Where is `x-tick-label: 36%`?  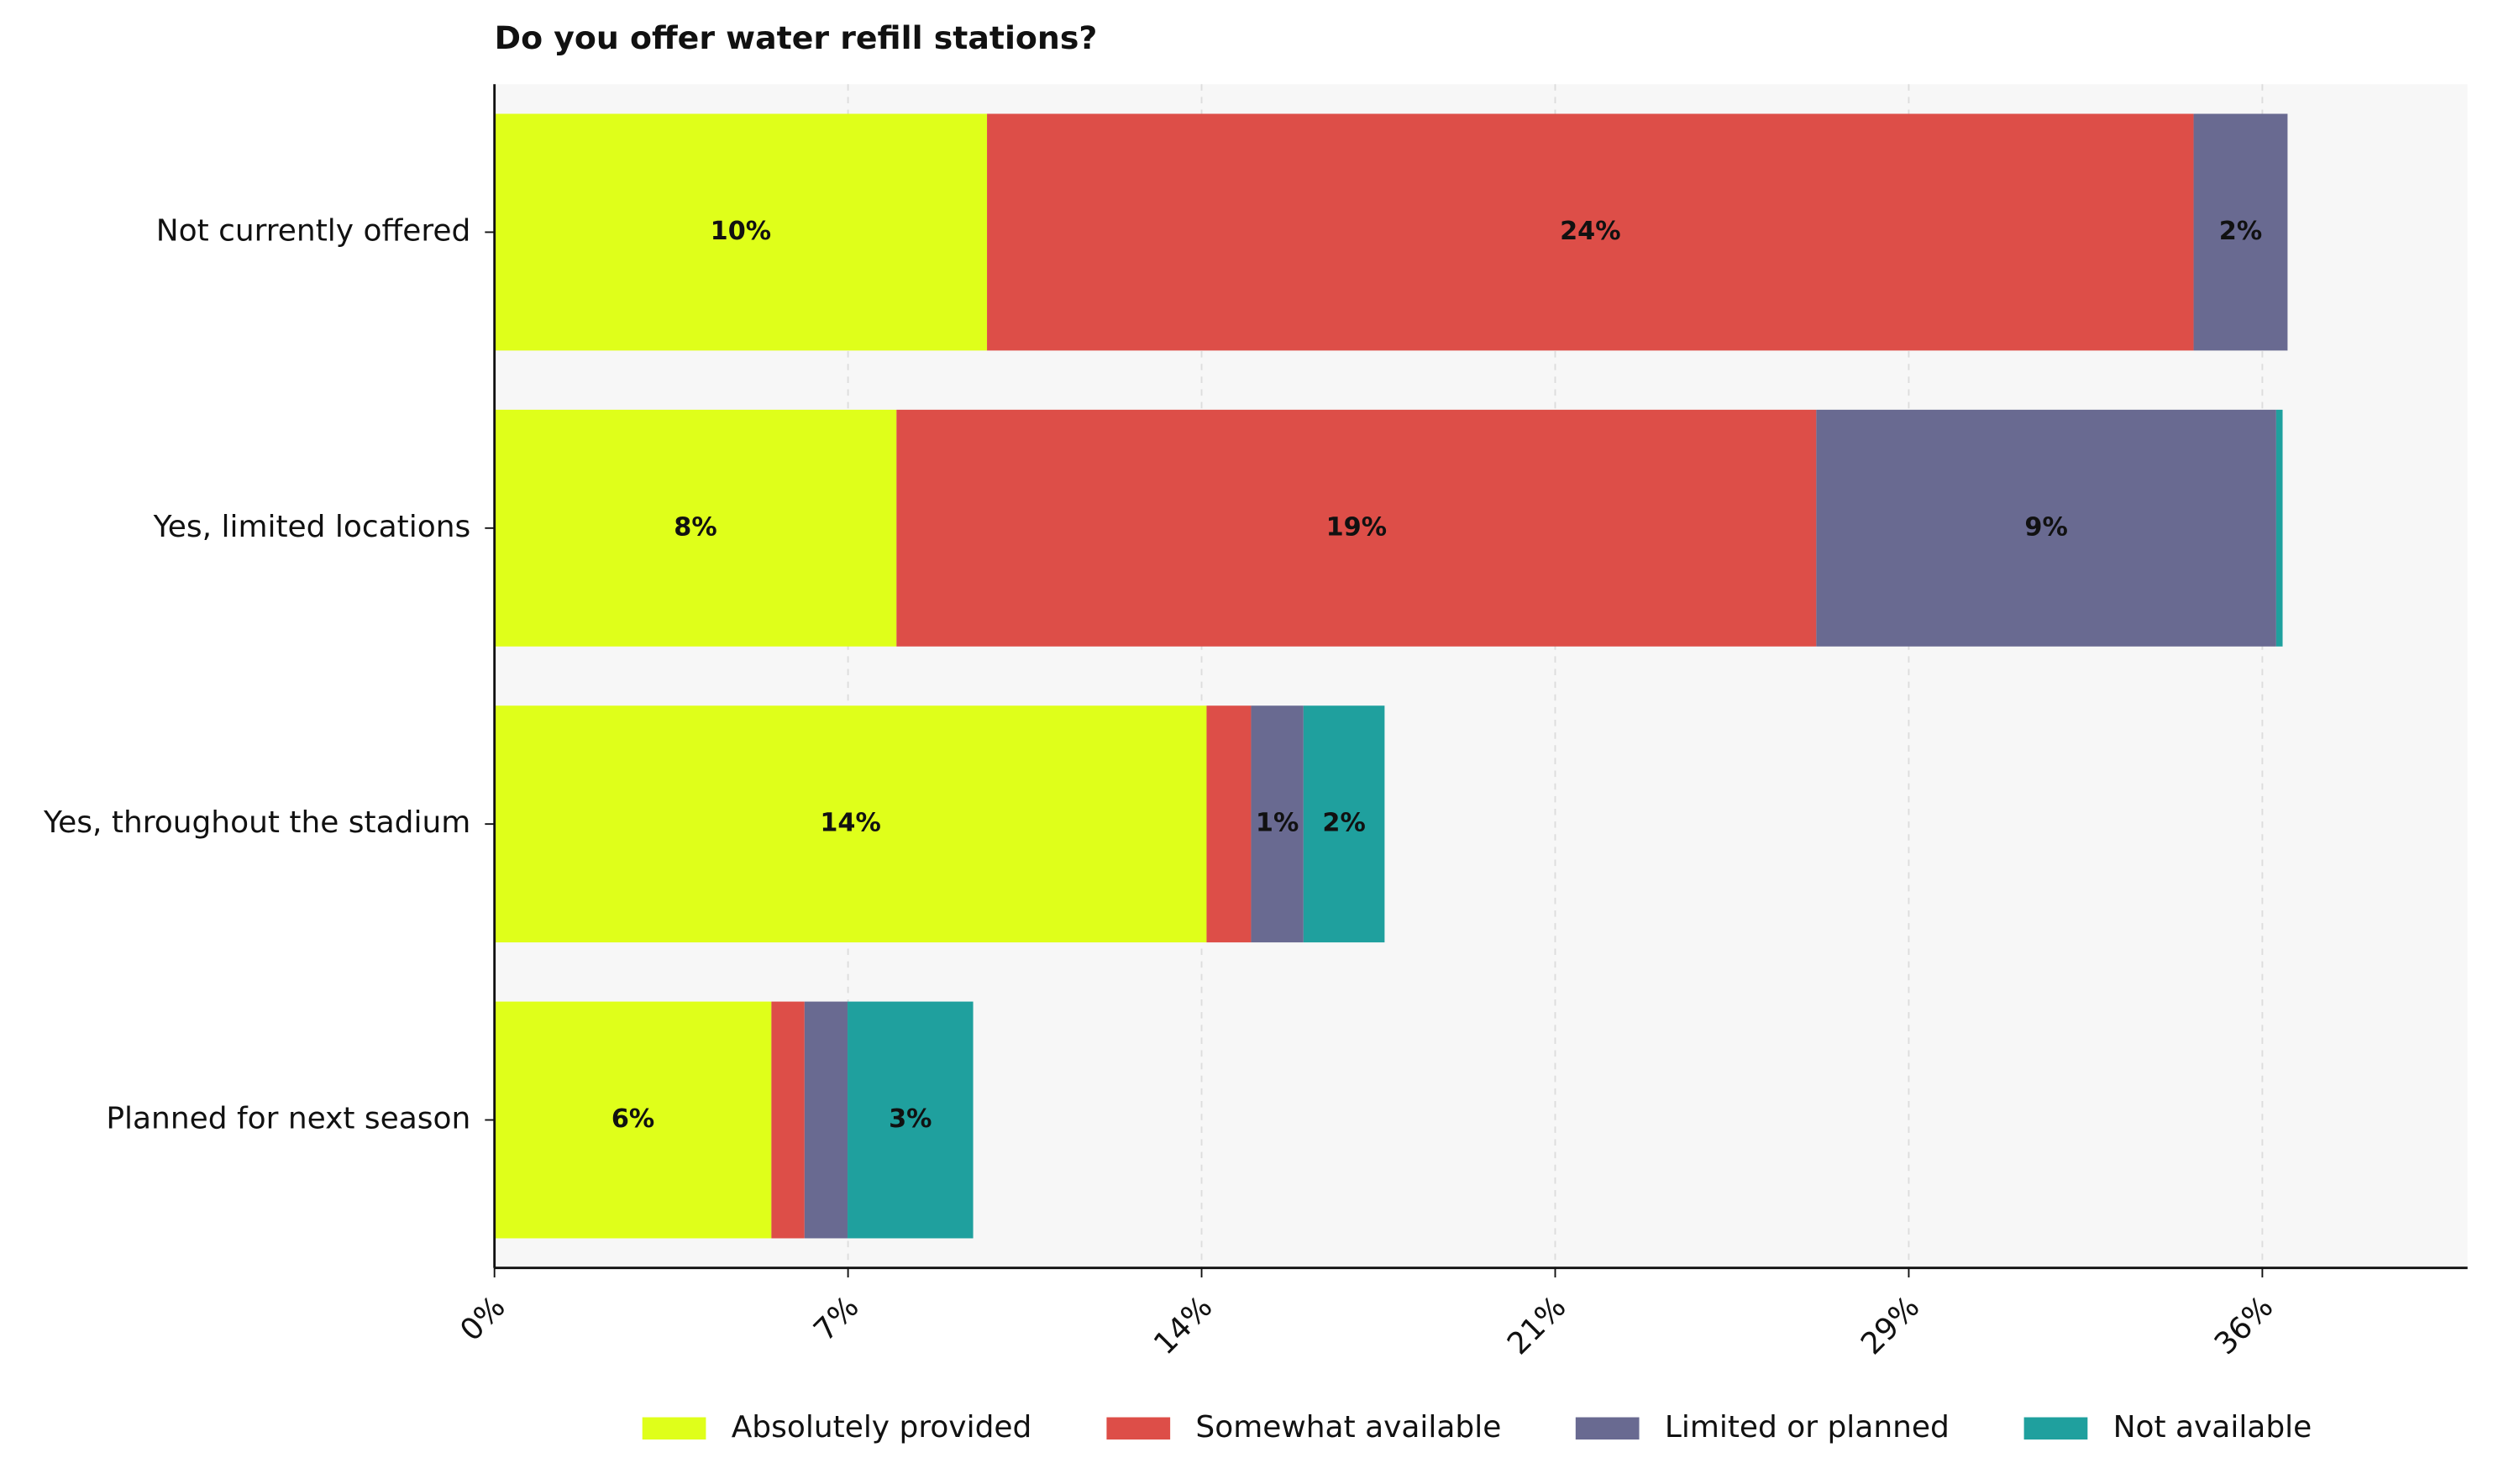
x-tick-label: 36% is located at coordinates (2244, 1326).